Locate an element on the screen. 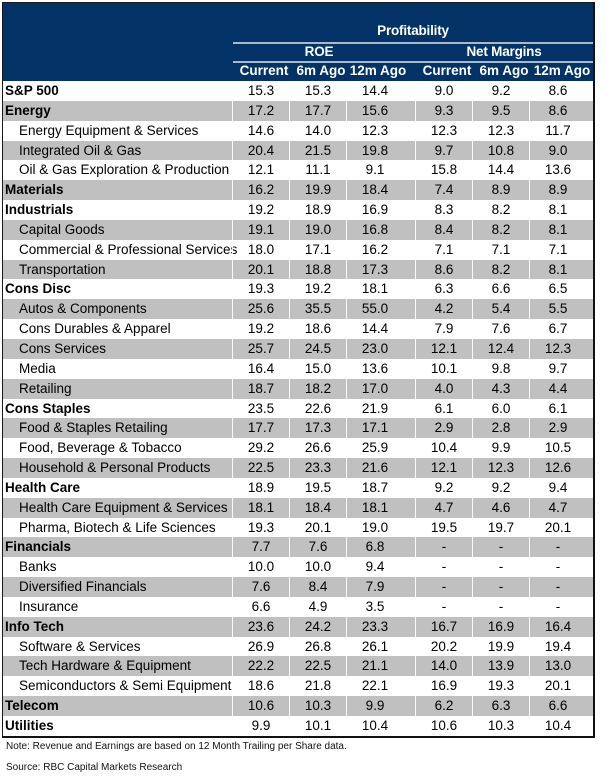 The height and width of the screenshot is (779, 607). cell-value: 19.9 is located at coordinates (500, 646).